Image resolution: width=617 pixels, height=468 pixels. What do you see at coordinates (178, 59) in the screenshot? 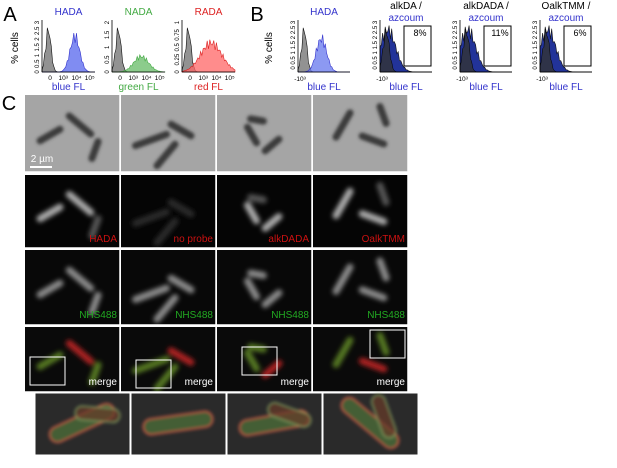
I see `y-tick-label: 0.25` at bounding box center [178, 59].